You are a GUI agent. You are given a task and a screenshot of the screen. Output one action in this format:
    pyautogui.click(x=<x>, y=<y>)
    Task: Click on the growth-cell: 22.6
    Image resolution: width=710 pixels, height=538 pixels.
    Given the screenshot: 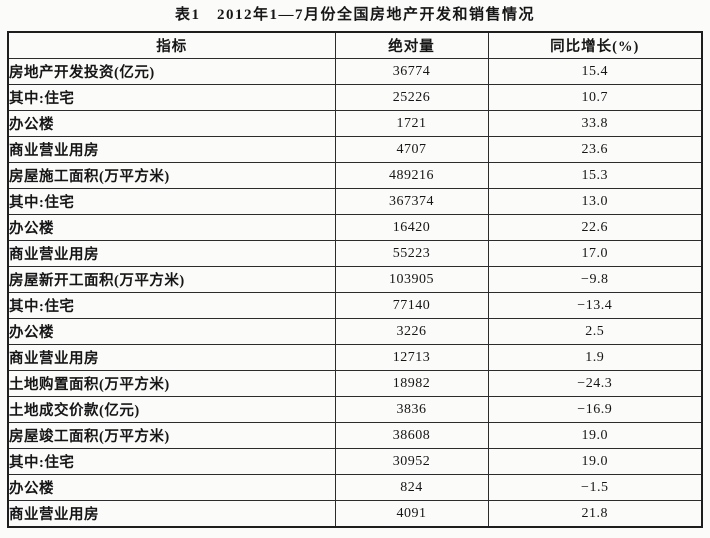 What is the action you would take?
    pyautogui.click(x=595, y=227)
    